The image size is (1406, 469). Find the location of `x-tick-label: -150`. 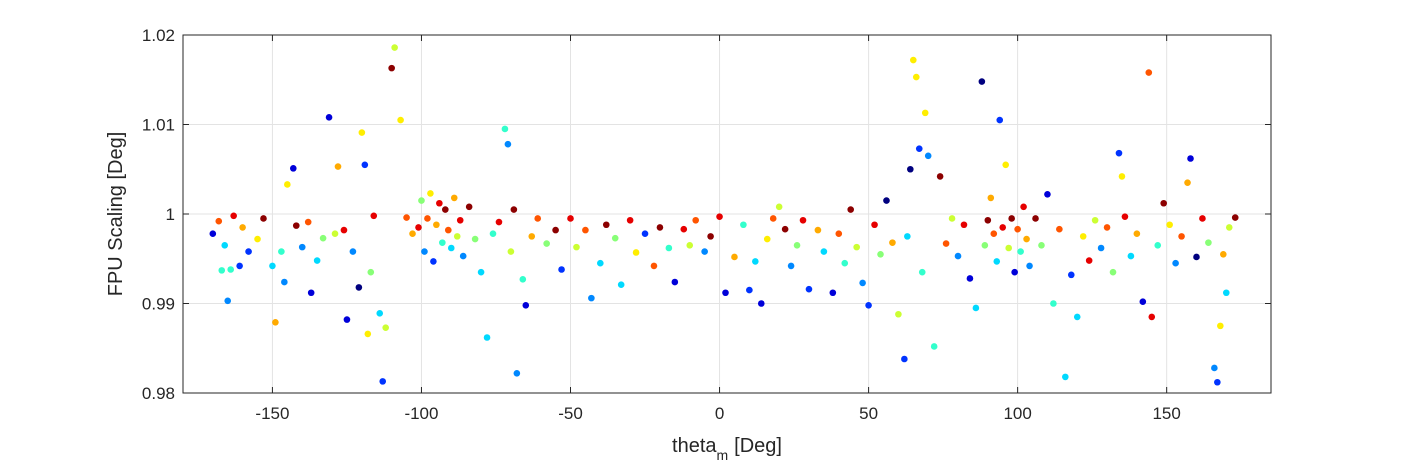

x-tick-label: -150 is located at coordinates (272, 413).